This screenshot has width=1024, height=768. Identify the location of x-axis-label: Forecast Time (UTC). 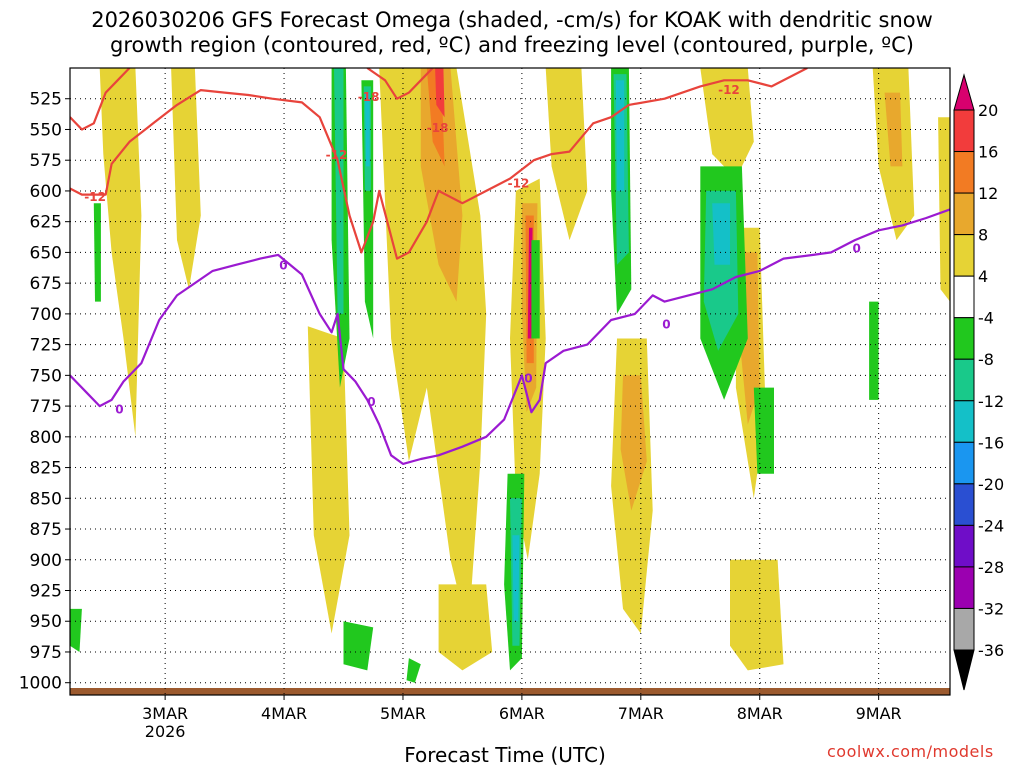
(505, 755).